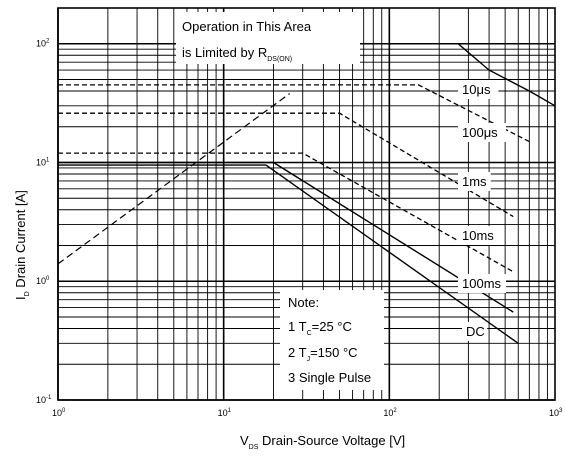 This screenshot has width=565, height=457. What do you see at coordinates (43, 162) in the screenshot?
I see `y-tick-label: 101` at bounding box center [43, 162].